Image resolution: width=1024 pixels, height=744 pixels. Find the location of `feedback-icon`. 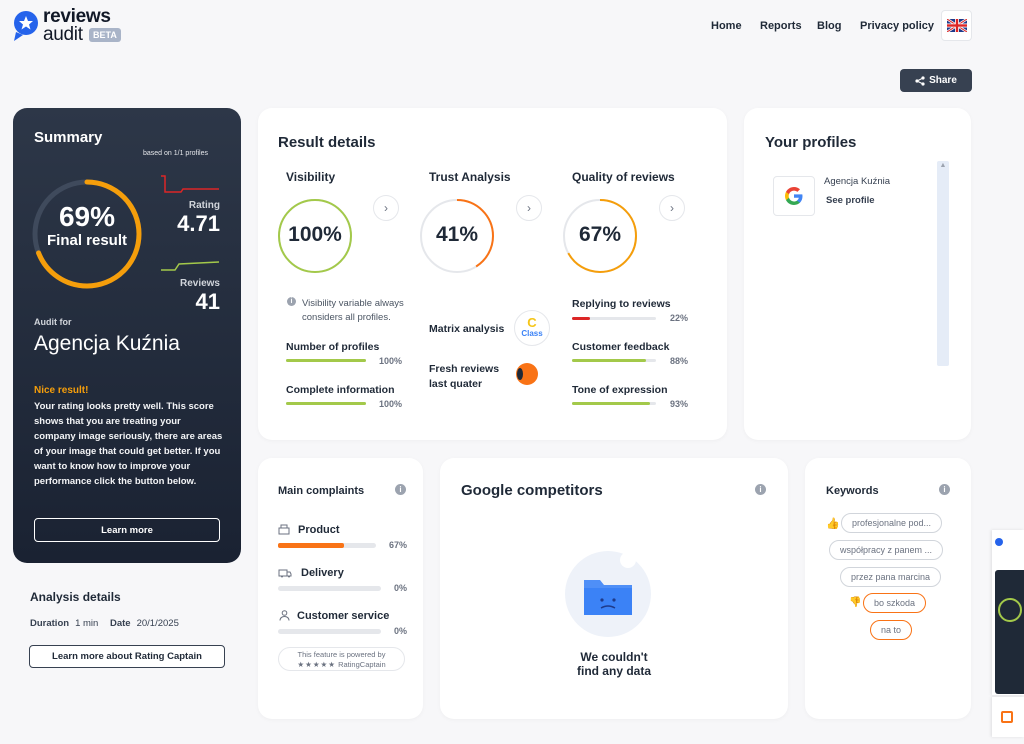

feedback-icon is located at coordinates (1007, 717).